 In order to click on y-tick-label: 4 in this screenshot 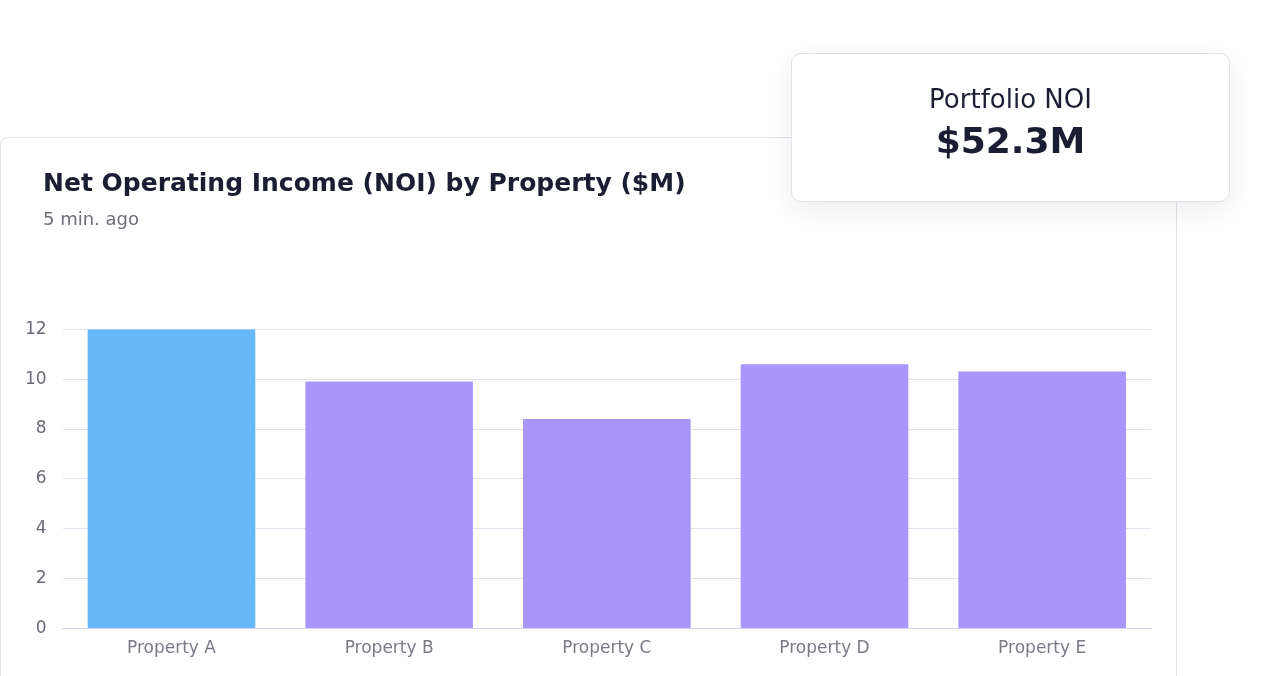, I will do `click(41, 527)`.